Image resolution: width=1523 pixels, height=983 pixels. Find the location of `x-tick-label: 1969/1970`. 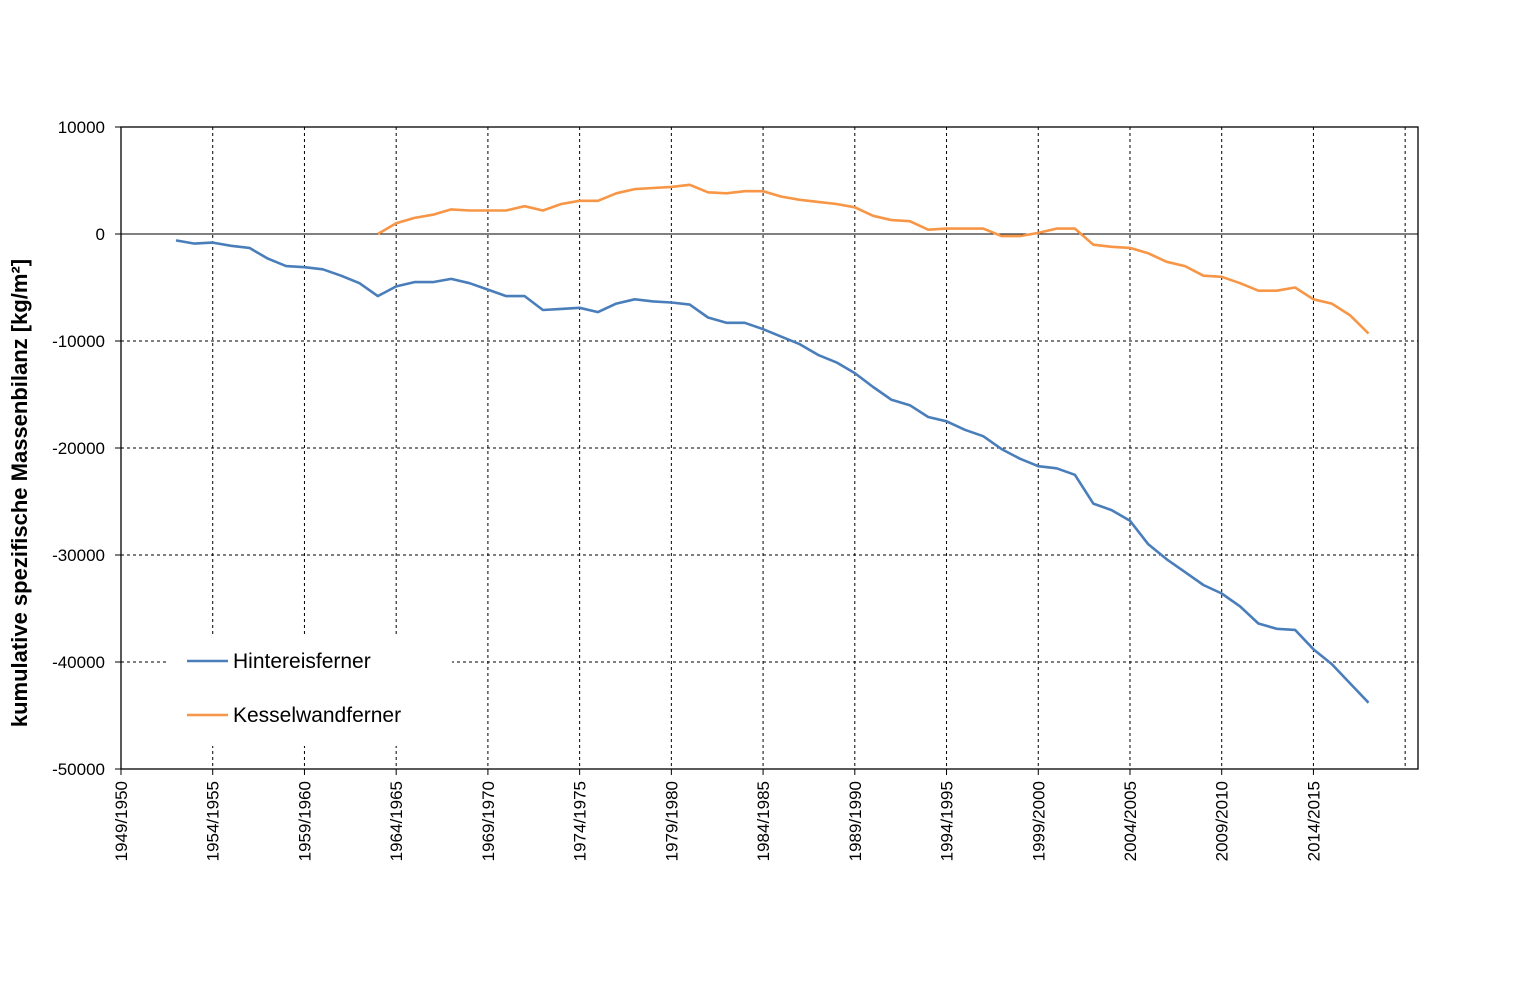

x-tick-label: 1969/1970 is located at coordinates (488, 821).